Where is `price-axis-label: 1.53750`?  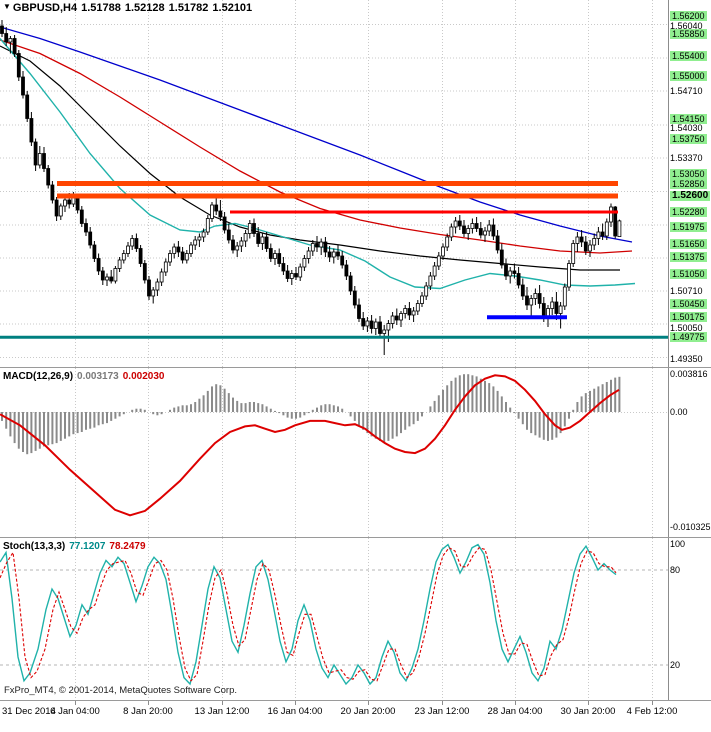 price-axis-label: 1.53750 is located at coordinates (688, 138).